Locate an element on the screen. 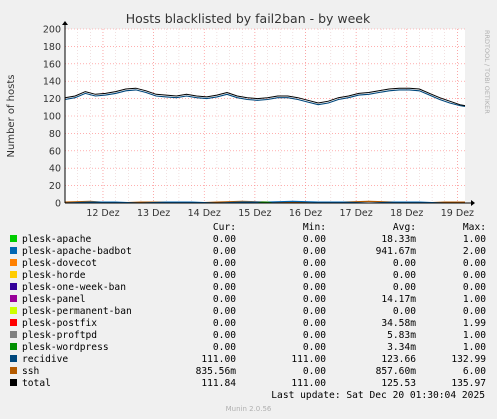 The height and width of the screenshot is (419, 497). legend-row: plesk-horde 0.00 0.00 0.00 0.00 is located at coordinates (248, 276).